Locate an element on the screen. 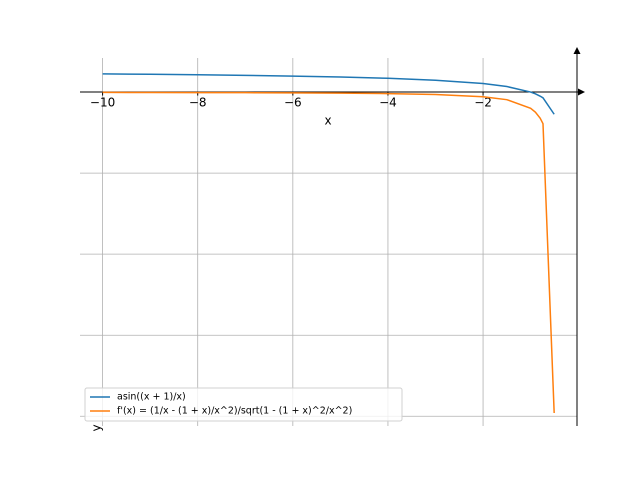 Image resolution: width=640 pixels, height=480 pixels. y-axis-label: y is located at coordinates (97, 427).